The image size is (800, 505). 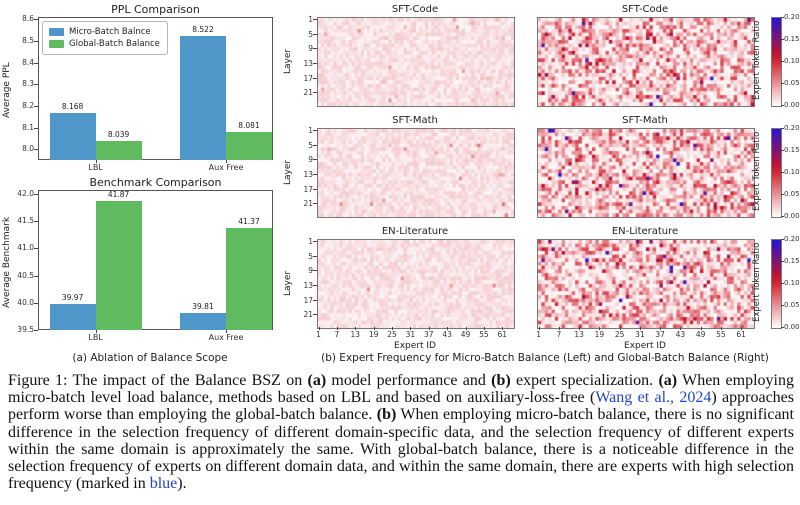 What do you see at coordinates (317, 380) in the screenshot?
I see `caption-text: (a)` at bounding box center [317, 380].